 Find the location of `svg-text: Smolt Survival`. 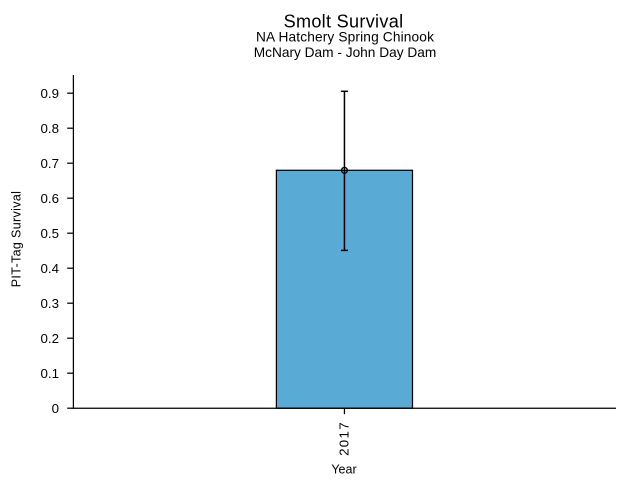

svg-text: Smolt Survival is located at coordinates (344, 22).